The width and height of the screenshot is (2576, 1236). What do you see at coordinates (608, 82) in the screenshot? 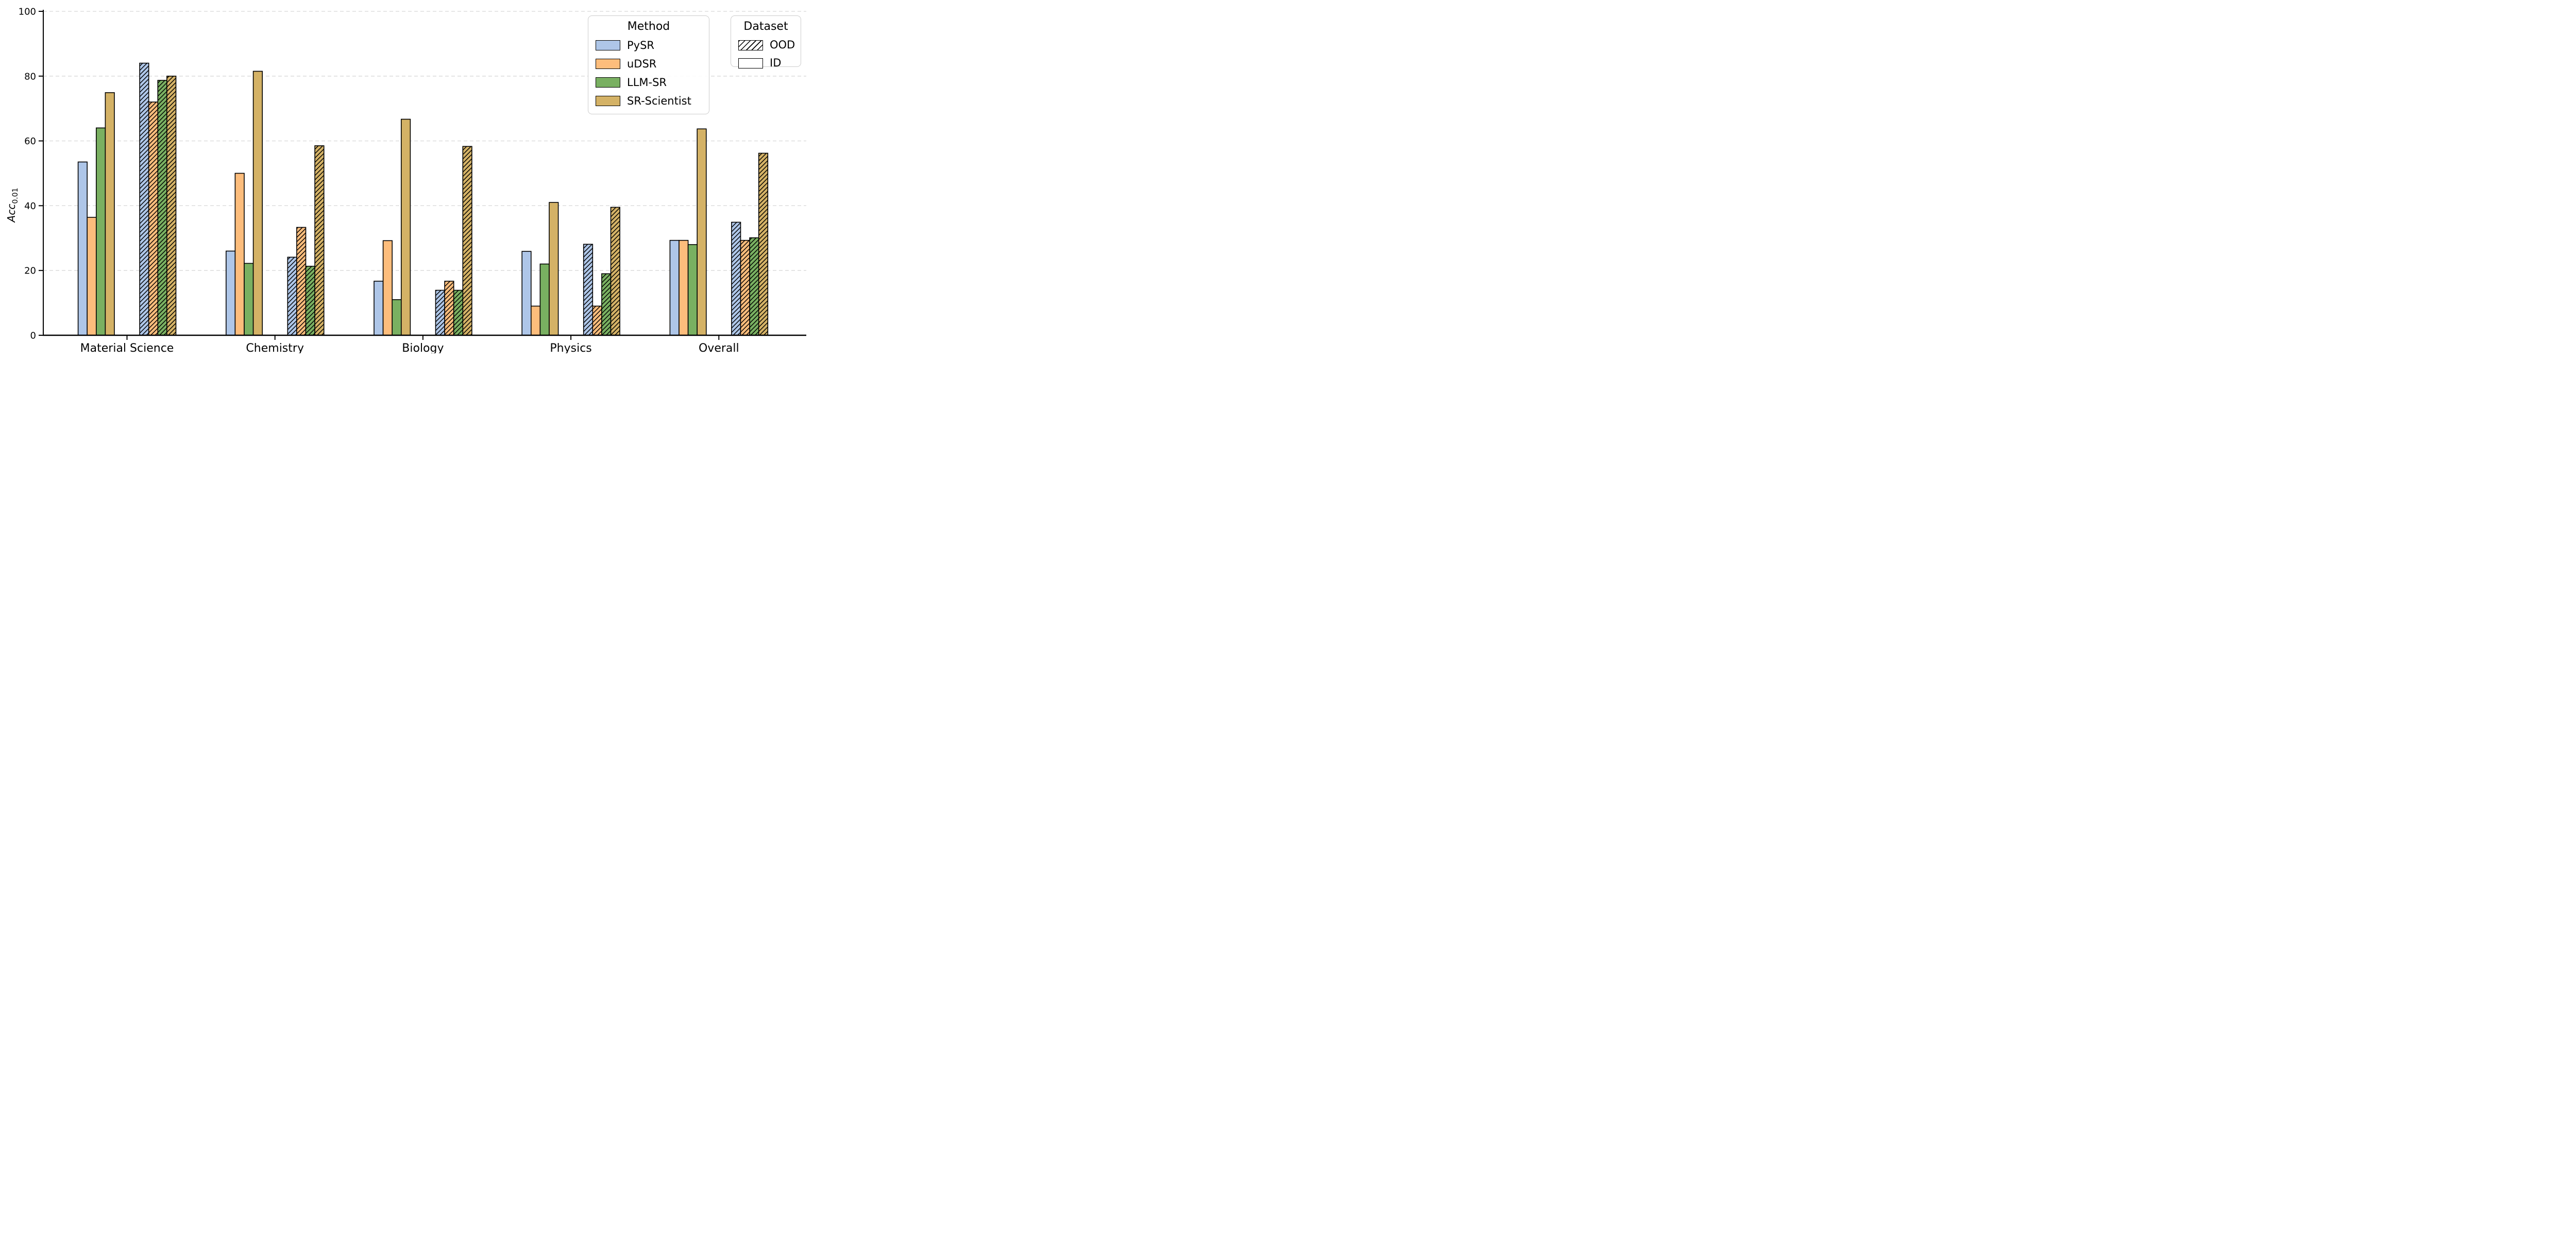
I see `legend-swatch-llm-sr` at bounding box center [608, 82].